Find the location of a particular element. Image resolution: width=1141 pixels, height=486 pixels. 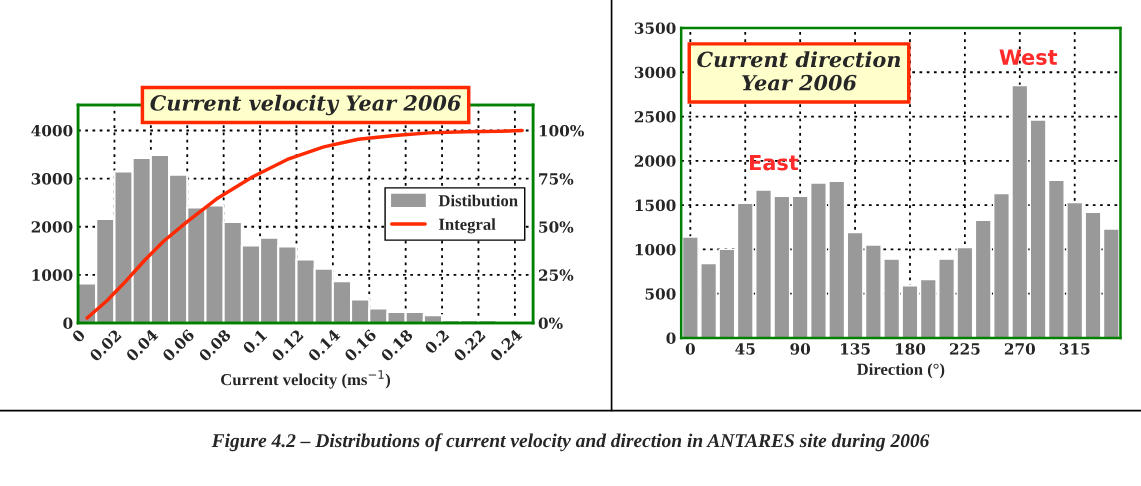

legend-label: Integral is located at coordinates (467, 226).